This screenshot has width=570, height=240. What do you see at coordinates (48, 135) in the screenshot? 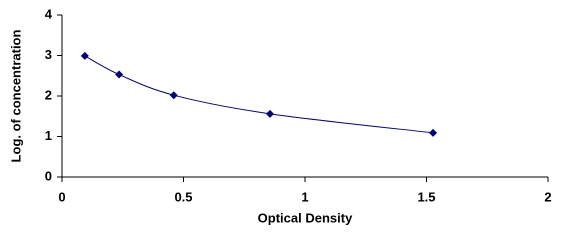
I see `y-tick-label: 1` at bounding box center [48, 135].